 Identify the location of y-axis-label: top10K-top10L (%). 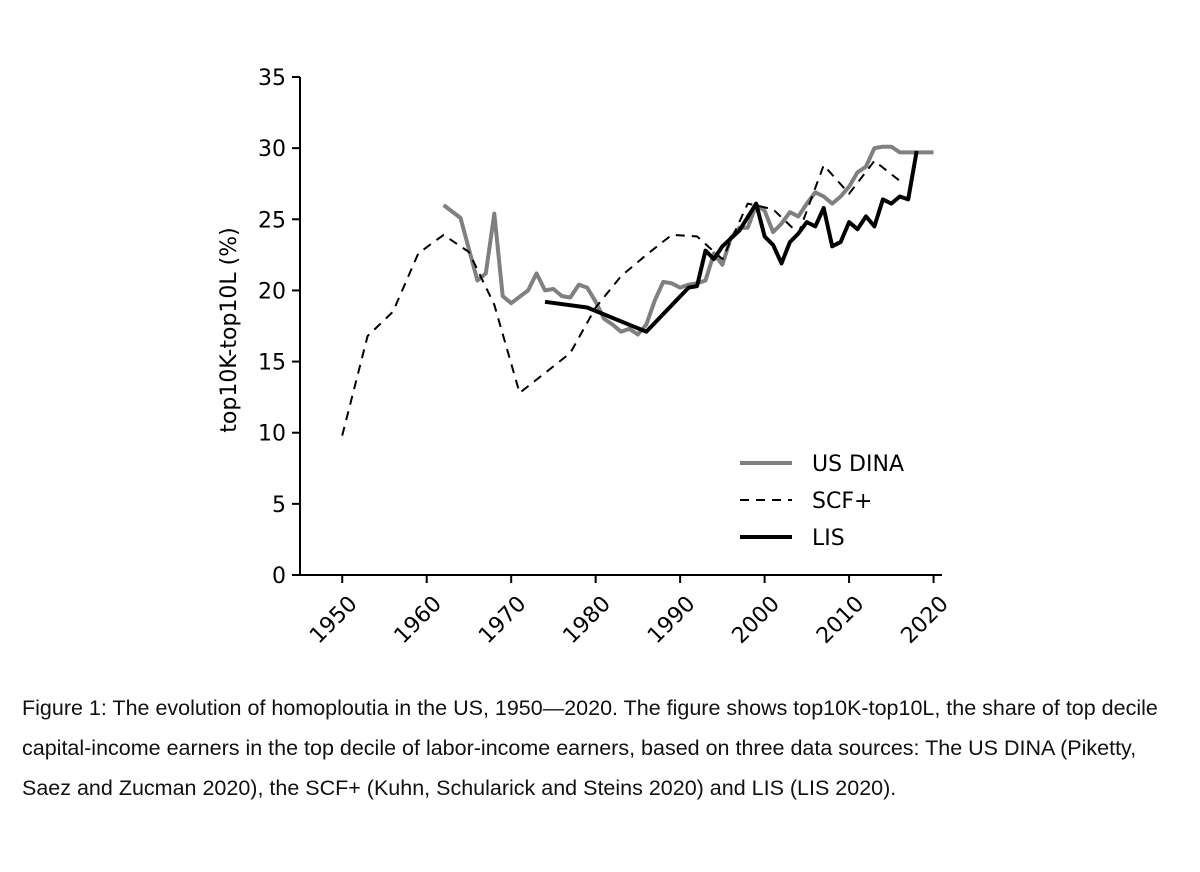
(229, 329).